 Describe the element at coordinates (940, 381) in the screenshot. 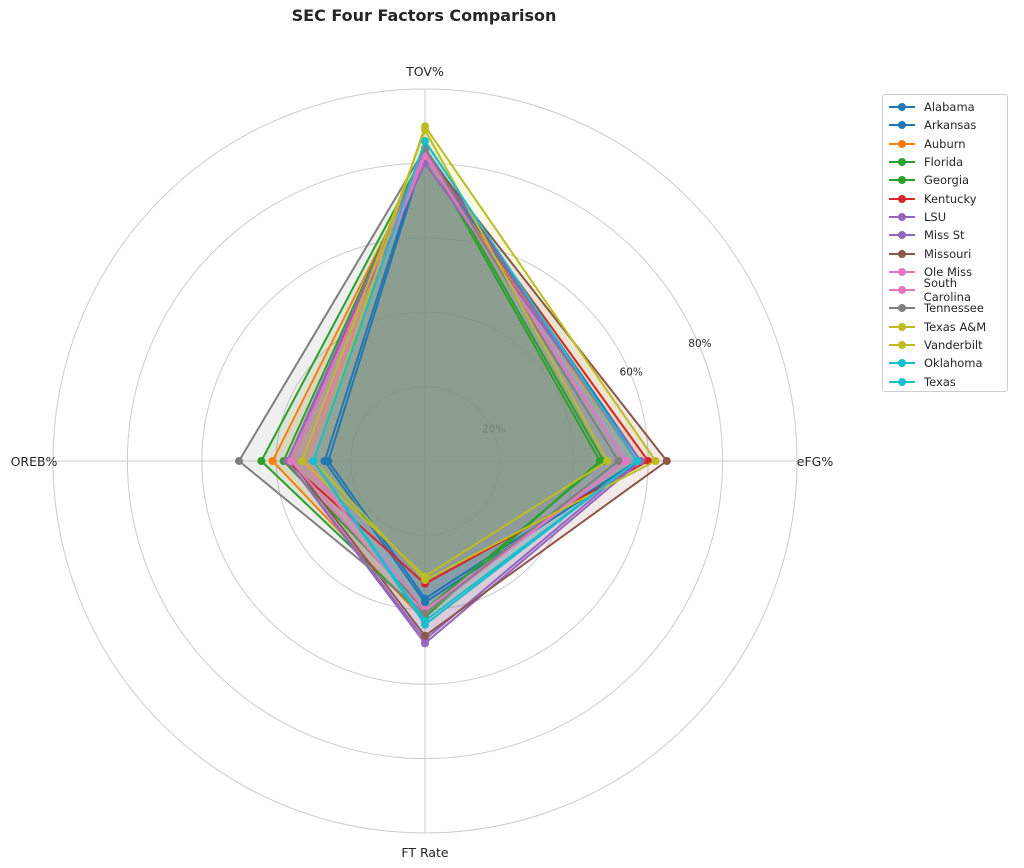

I see `legend-label: Texas` at that location.